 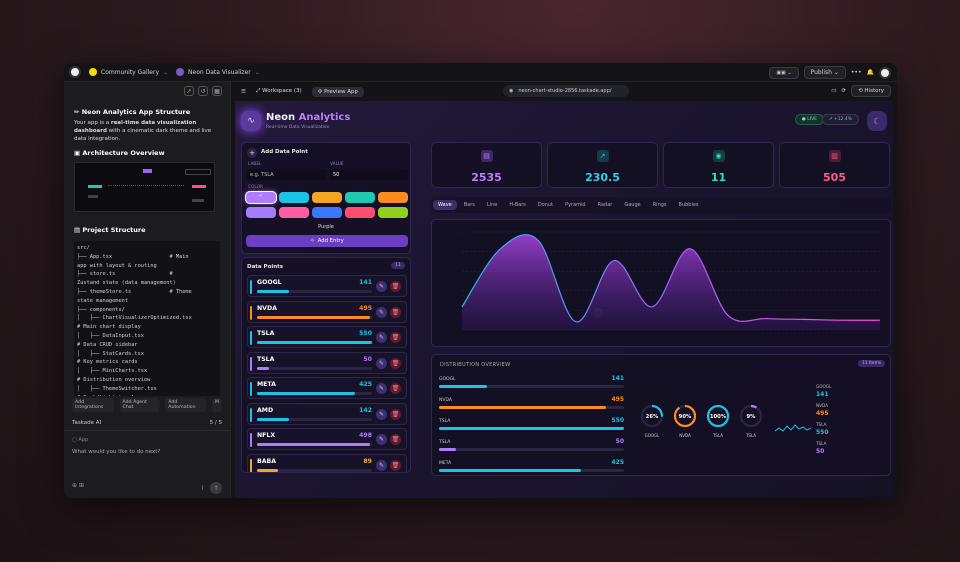 I want to click on chart-tab: Pyramid, so click(x=575, y=205).